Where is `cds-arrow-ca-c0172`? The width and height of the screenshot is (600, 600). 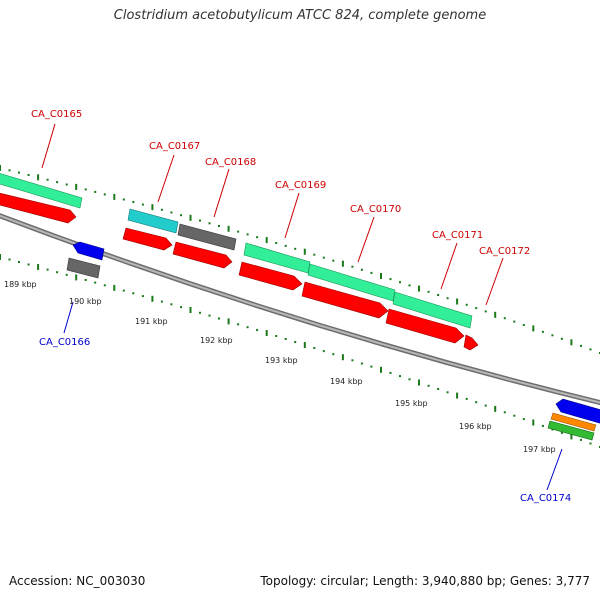
cds-arrow-ca-c0172 is located at coordinates (471, 342).